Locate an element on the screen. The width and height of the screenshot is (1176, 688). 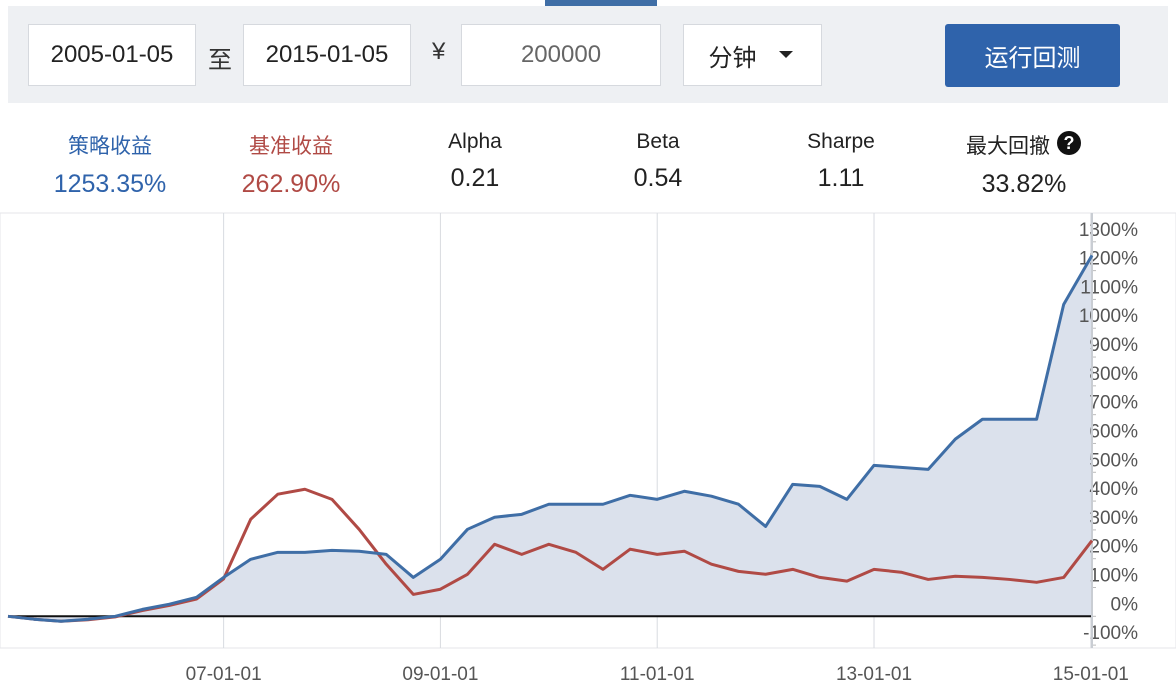
y-tick-label: 400% is located at coordinates (1113, 489).